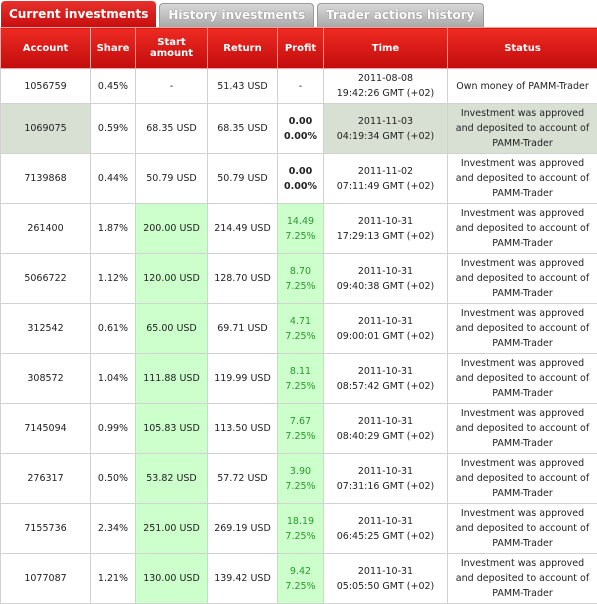 Image resolution: width=597 pixels, height=604 pixels. Describe the element at coordinates (522, 48) in the screenshot. I see `column-header: Status` at that location.